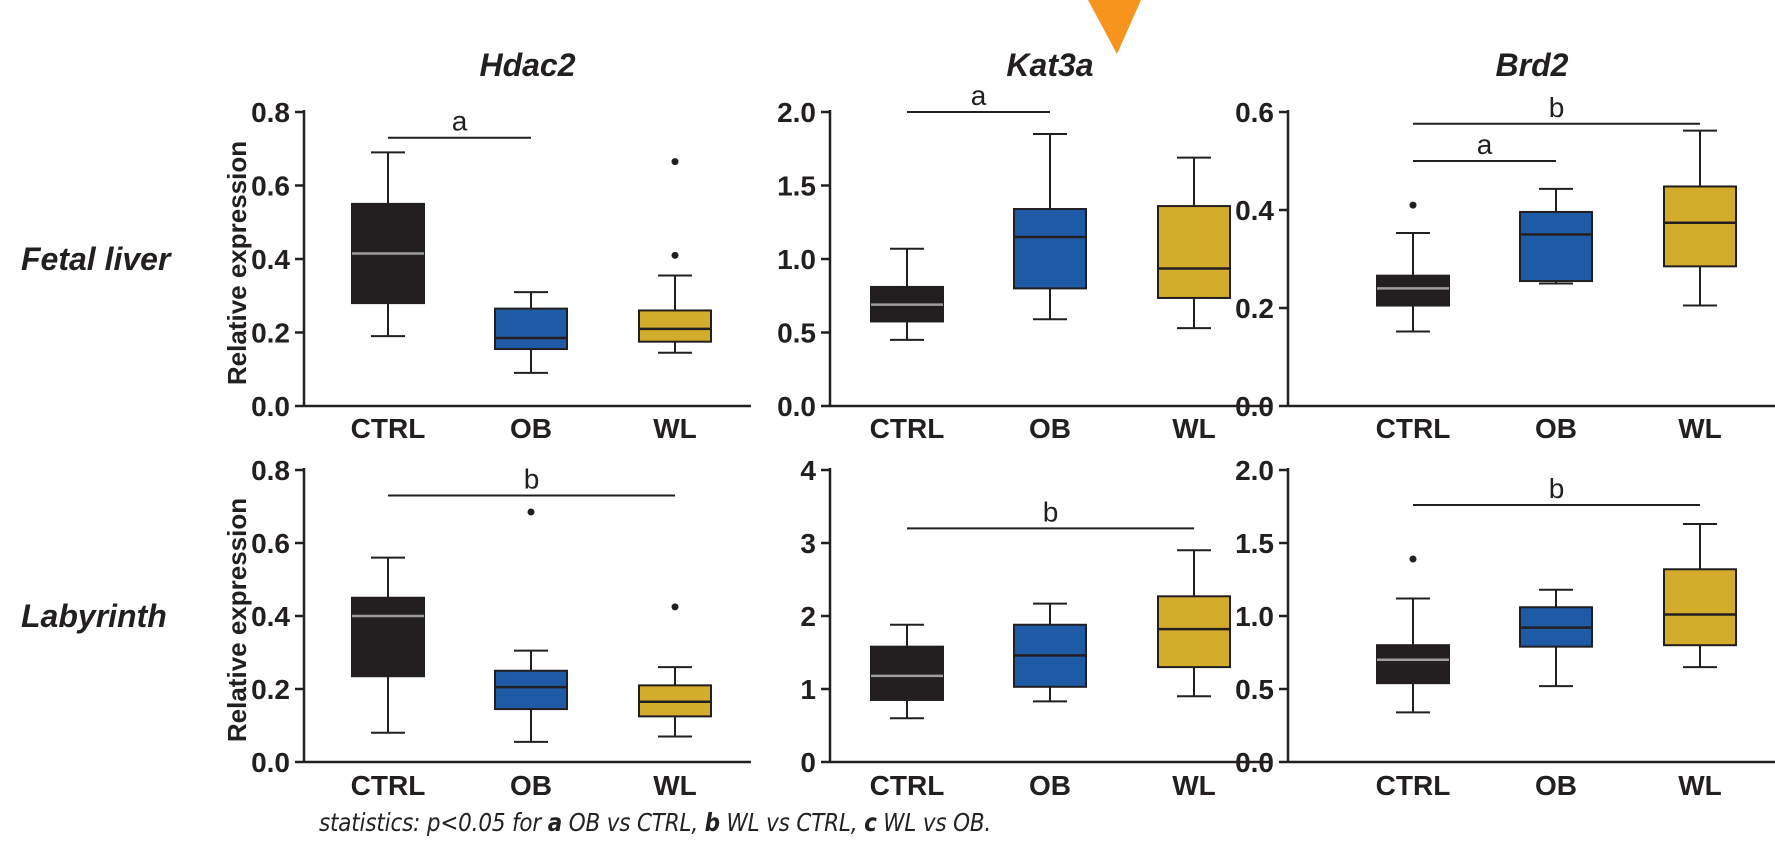  I want to click on box-plot-brd2-fetal-liver: Brd2 0.0 0.2 0.4 0.6 CTRL OB WL a b, so click(1505, 245).